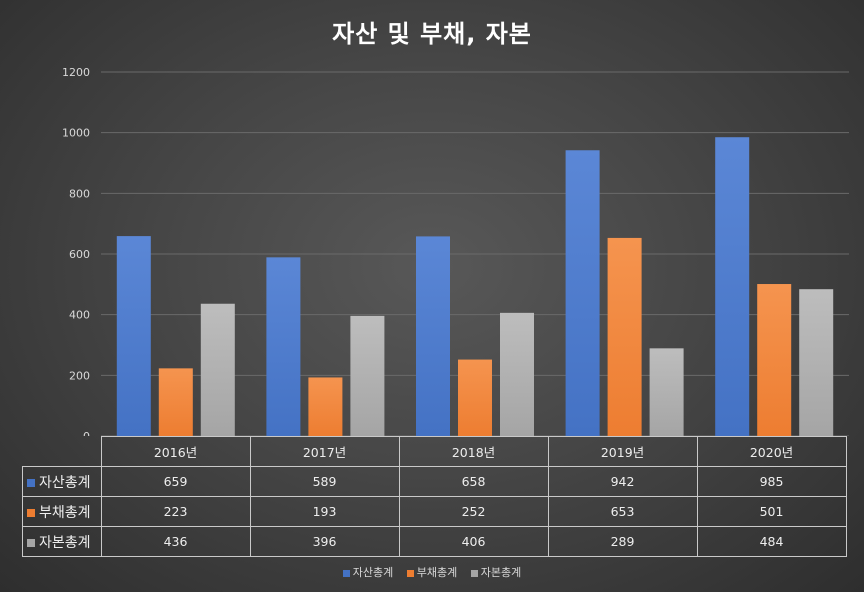 This screenshot has width=864, height=592. What do you see at coordinates (86, 433) in the screenshot?
I see `y-tick-label: 0` at bounding box center [86, 433].